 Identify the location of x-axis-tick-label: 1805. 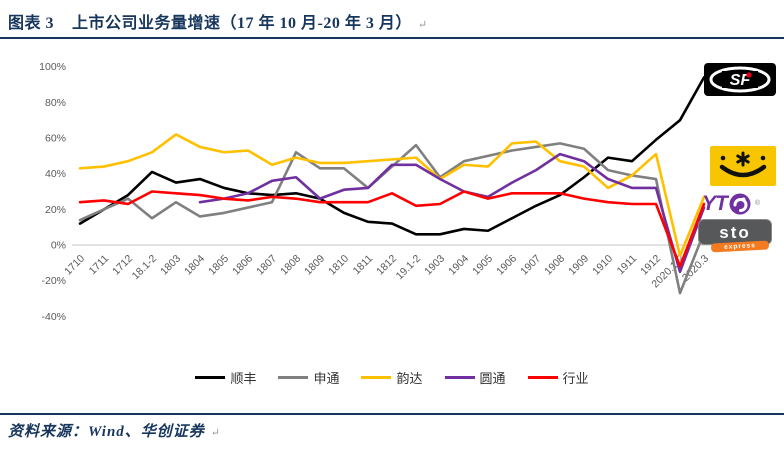
(218, 265).